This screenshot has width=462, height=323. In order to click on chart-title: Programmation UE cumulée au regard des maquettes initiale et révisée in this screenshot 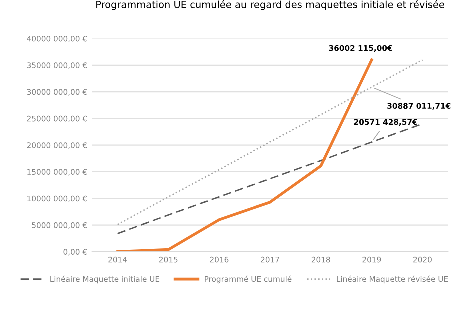, I will do `click(270, 5)`.